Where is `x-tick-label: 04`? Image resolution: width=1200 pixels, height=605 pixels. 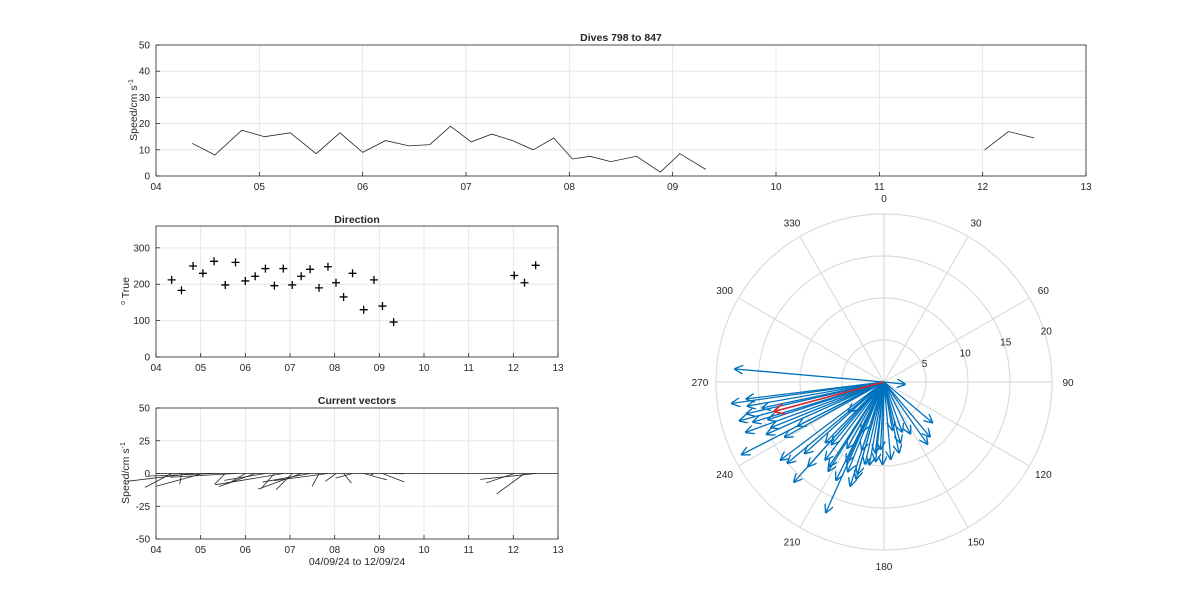
x-tick-label: 04 is located at coordinates (156, 368).